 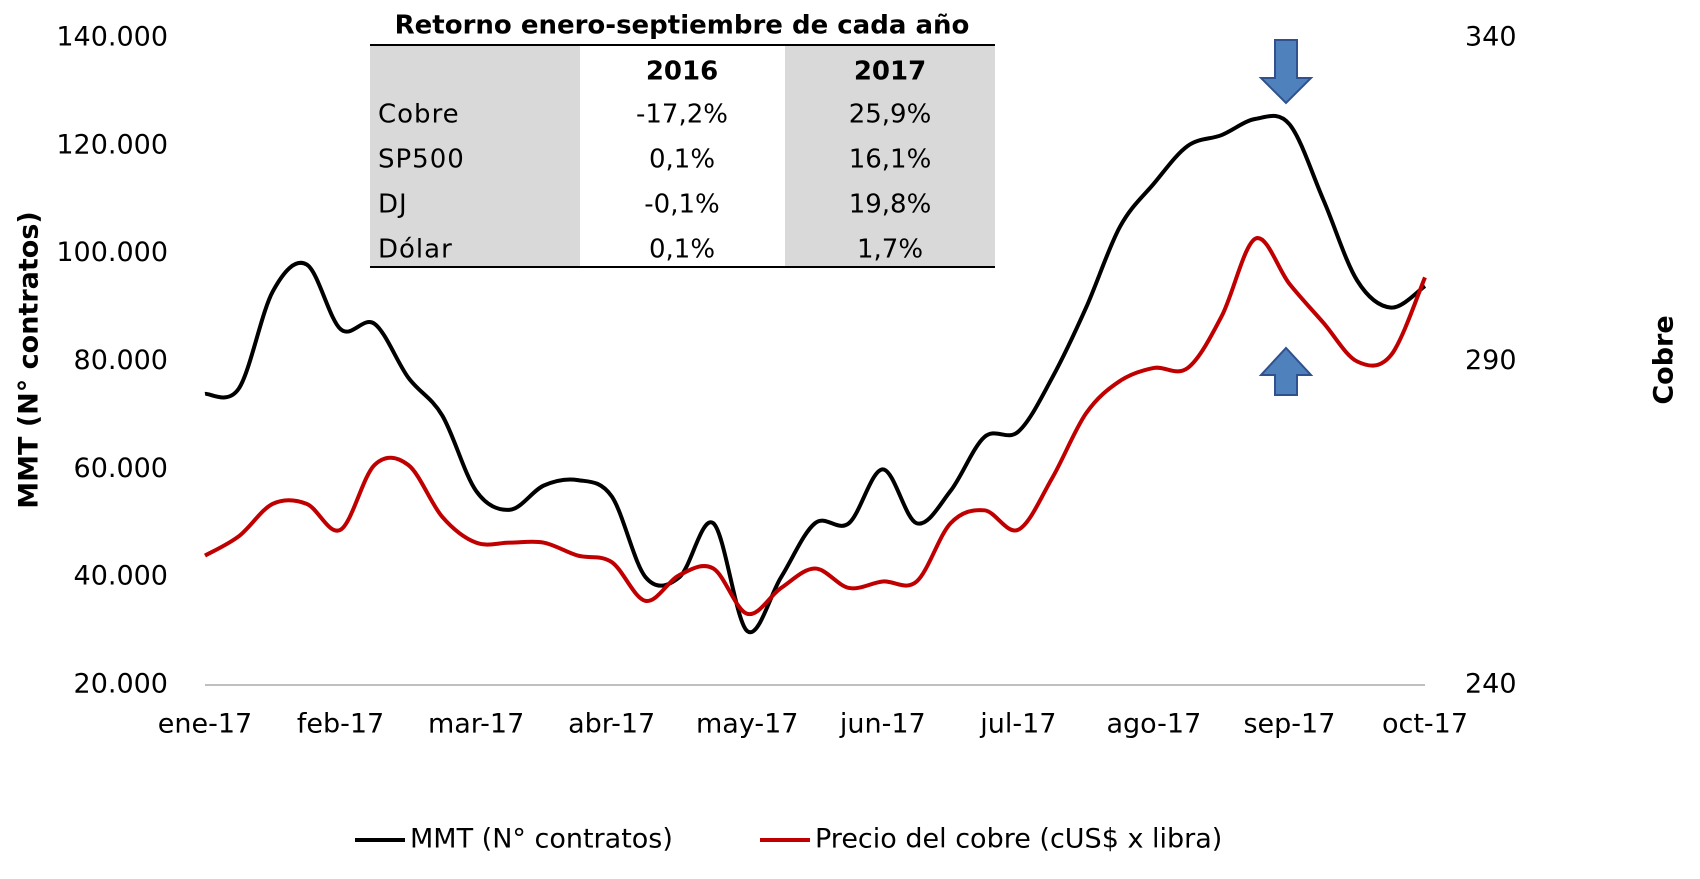 What do you see at coordinates (682, 115) in the screenshot?
I see `table-cell: -17,2%` at bounding box center [682, 115].